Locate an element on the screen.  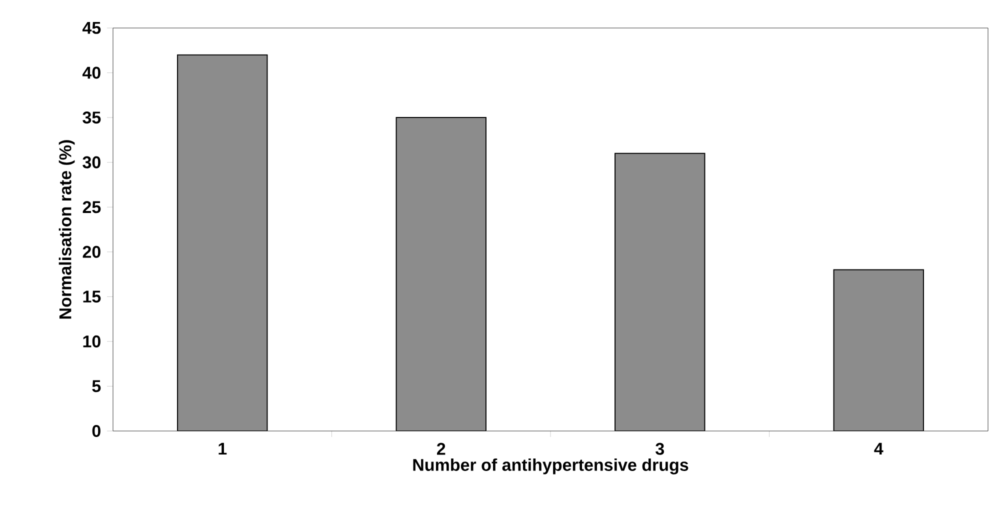
y-tick-label: 15 is located at coordinates (92, 296).